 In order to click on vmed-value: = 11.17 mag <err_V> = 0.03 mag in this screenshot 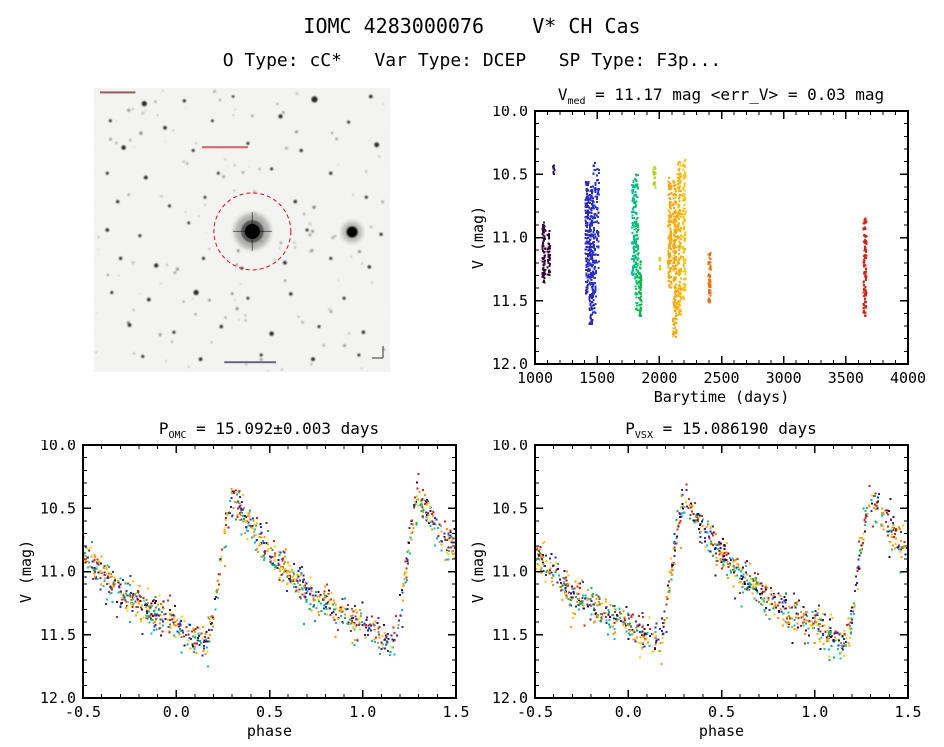, I will do `click(735, 94)`.